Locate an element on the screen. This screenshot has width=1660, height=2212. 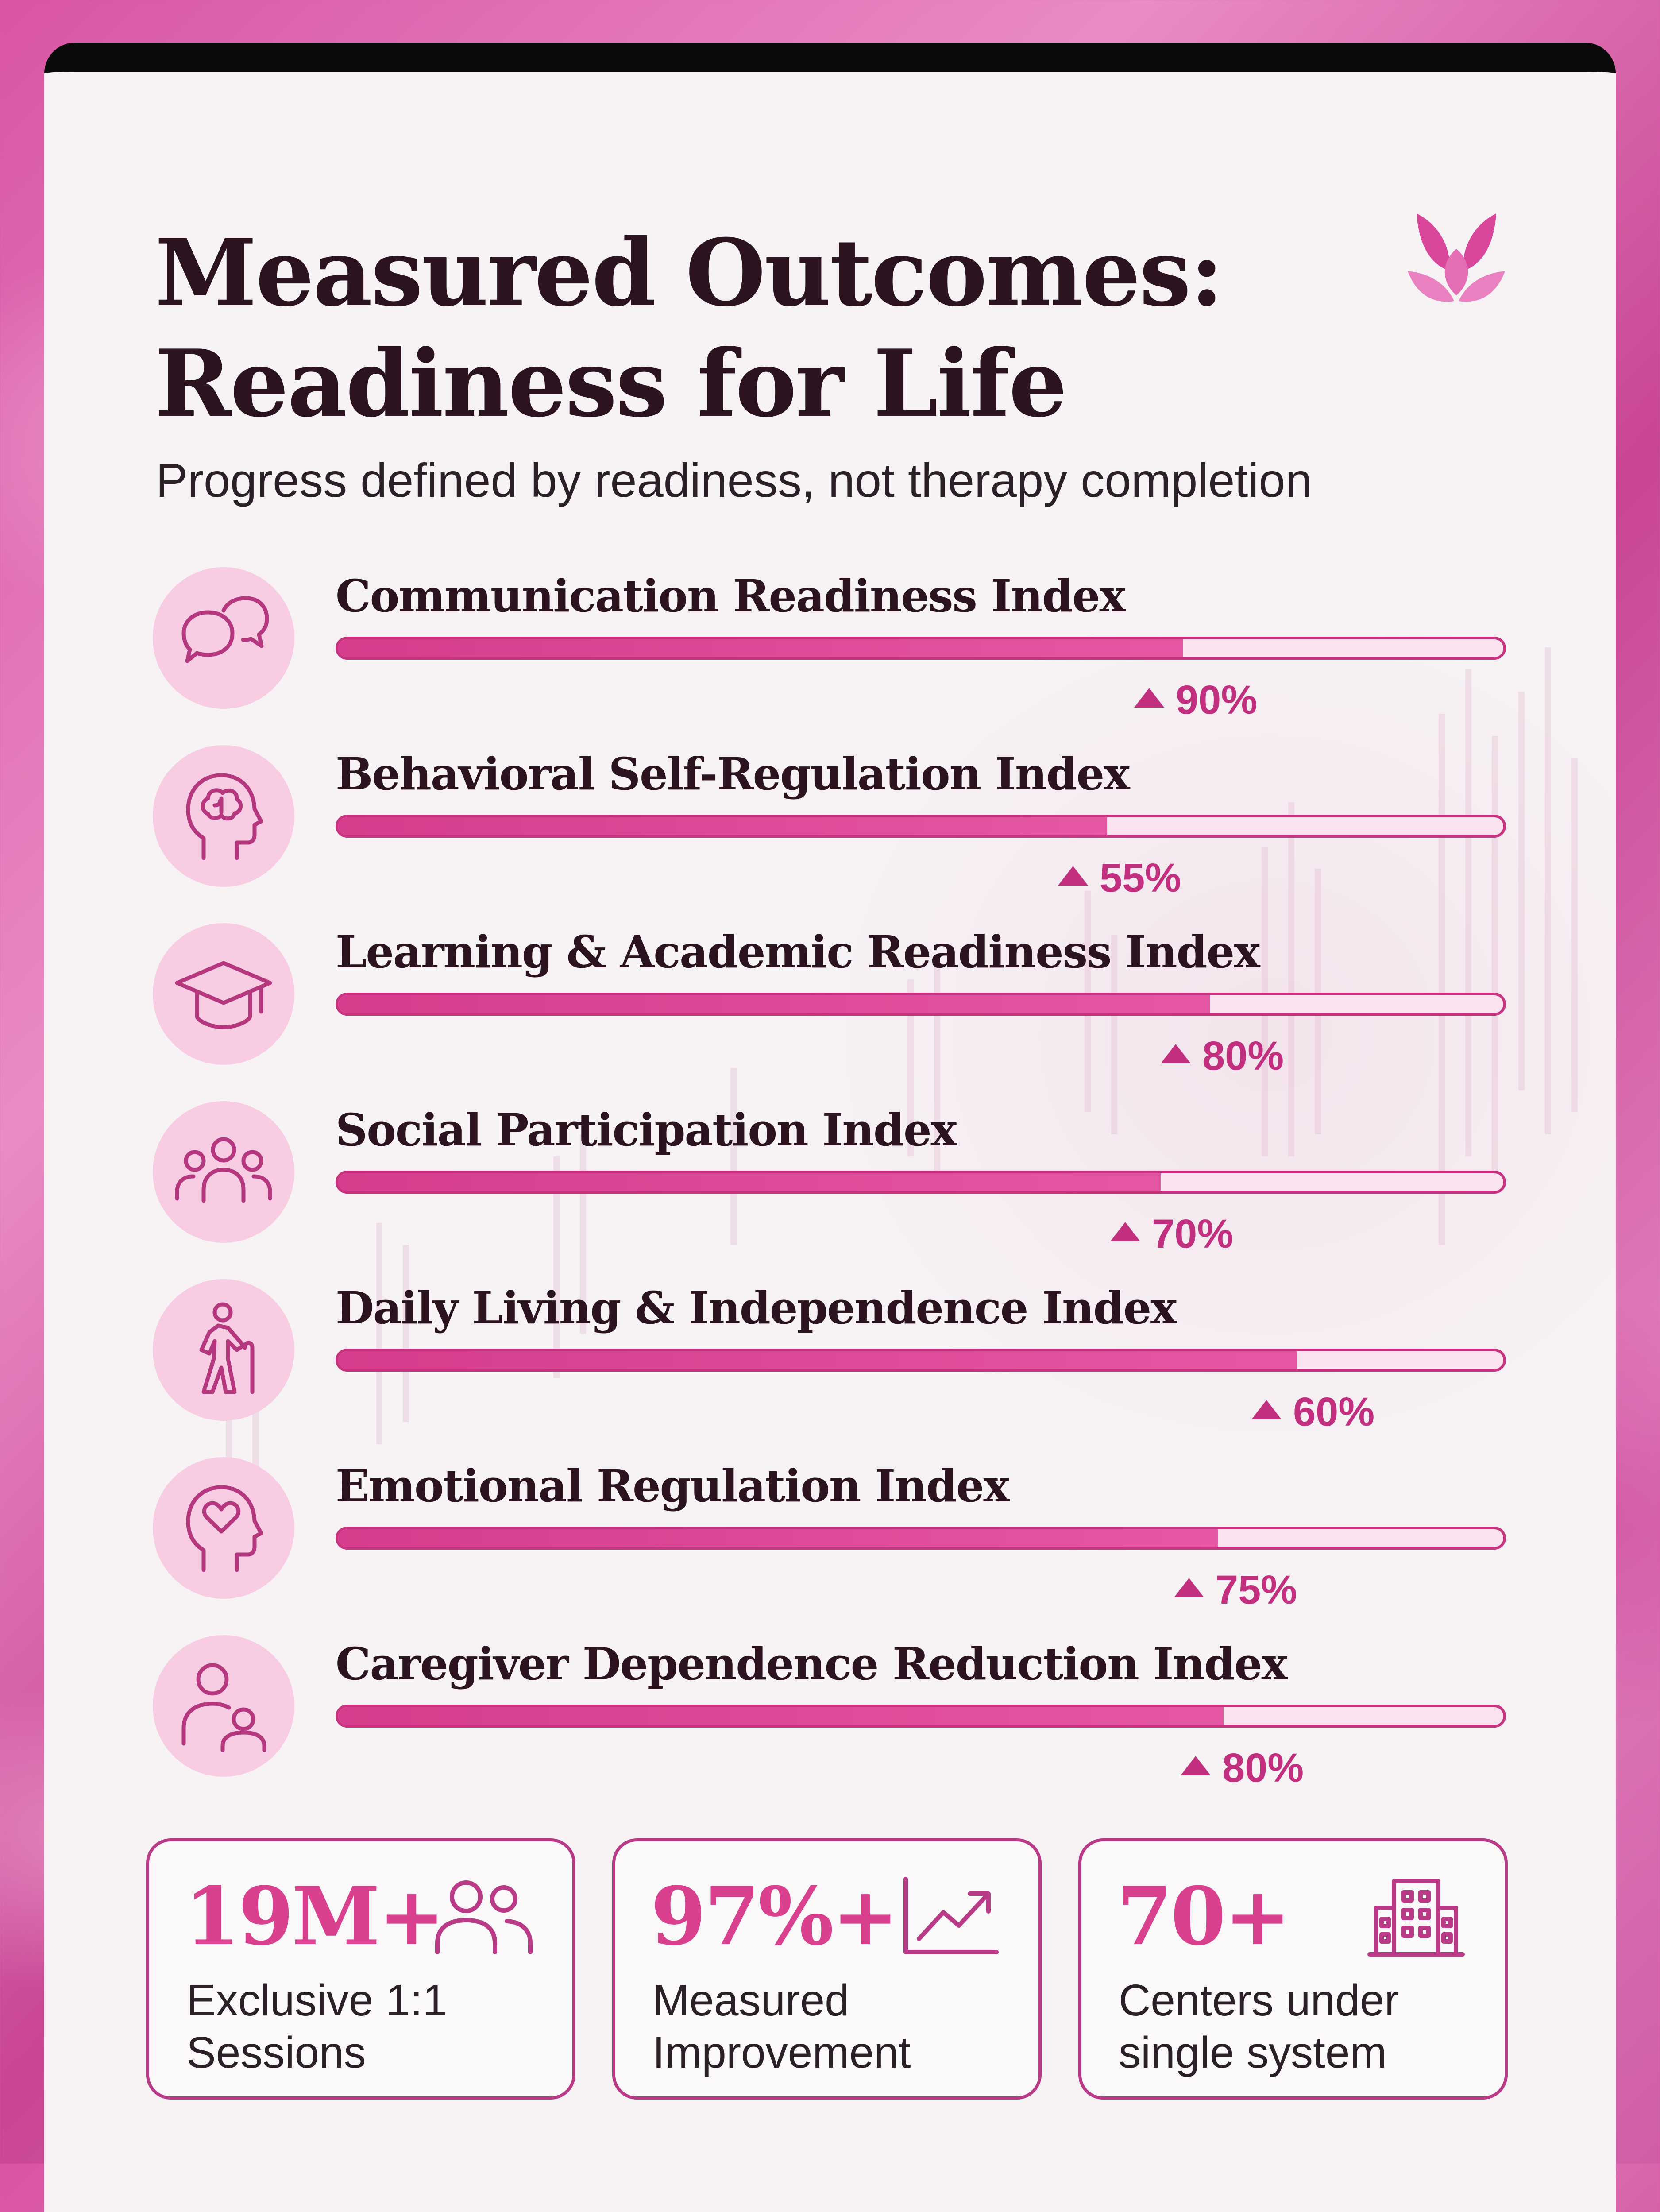
percent-indicator: 70% is located at coordinates (1171, 1234).